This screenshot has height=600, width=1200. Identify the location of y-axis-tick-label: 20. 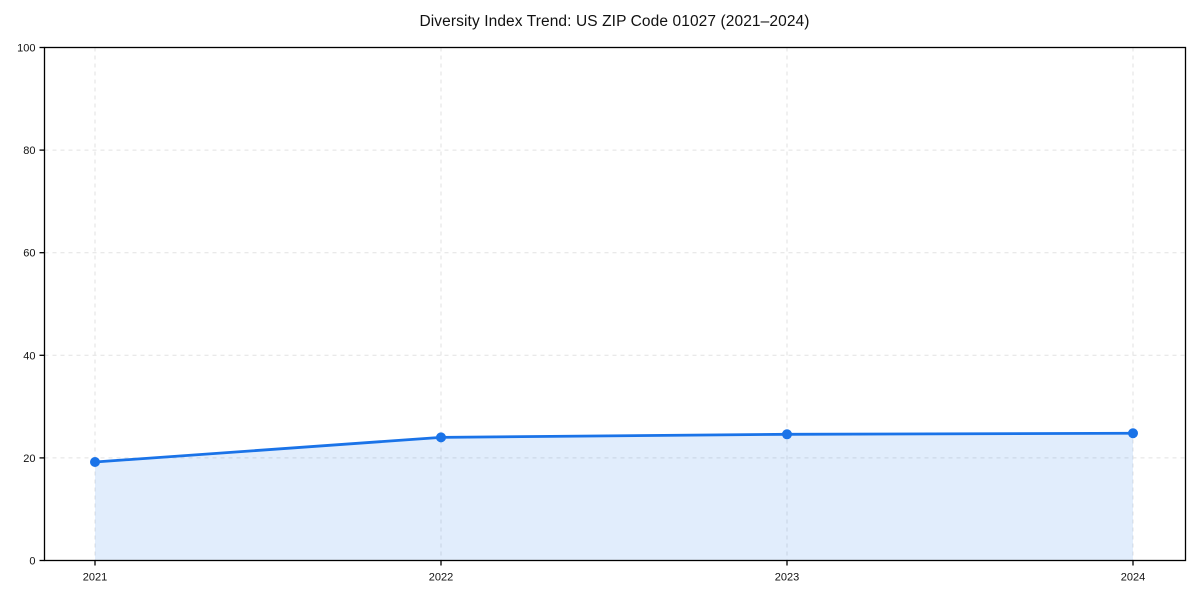
(29, 459).